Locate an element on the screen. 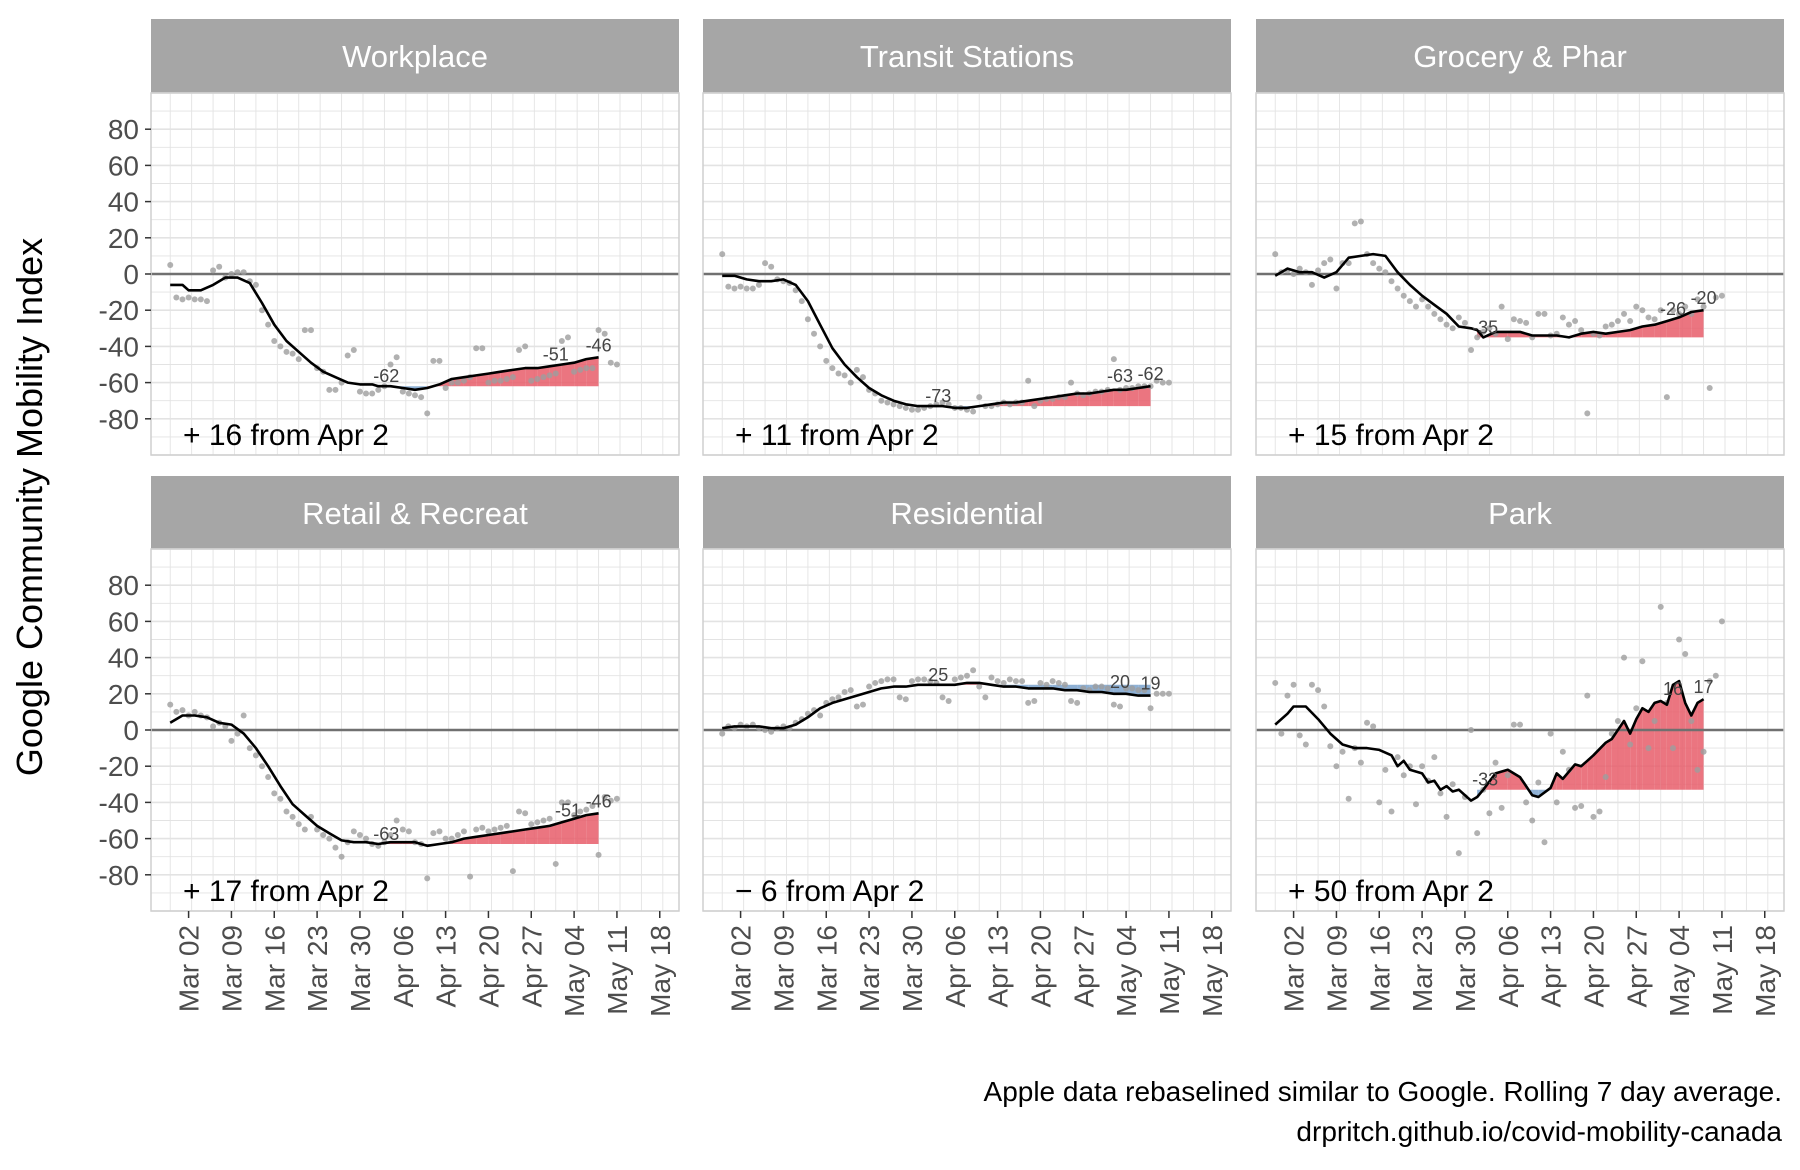 The width and height of the screenshot is (1800, 1170). end-value-label: -51 is located at coordinates (568, 810).